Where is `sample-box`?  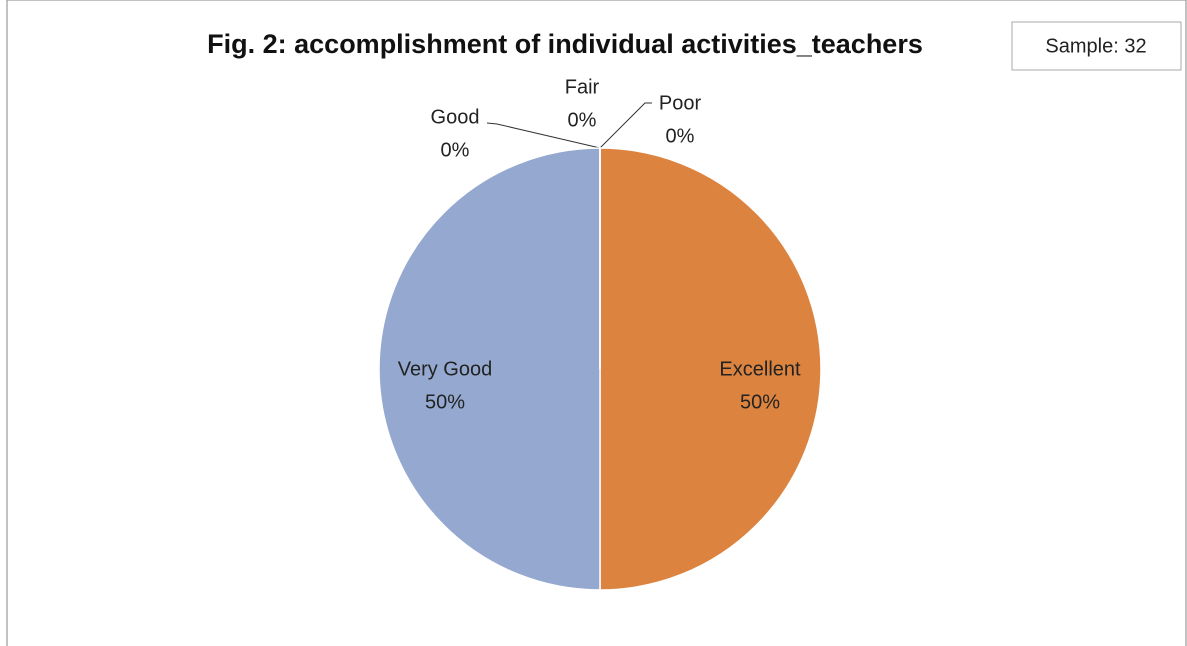 sample-box is located at coordinates (1096, 46).